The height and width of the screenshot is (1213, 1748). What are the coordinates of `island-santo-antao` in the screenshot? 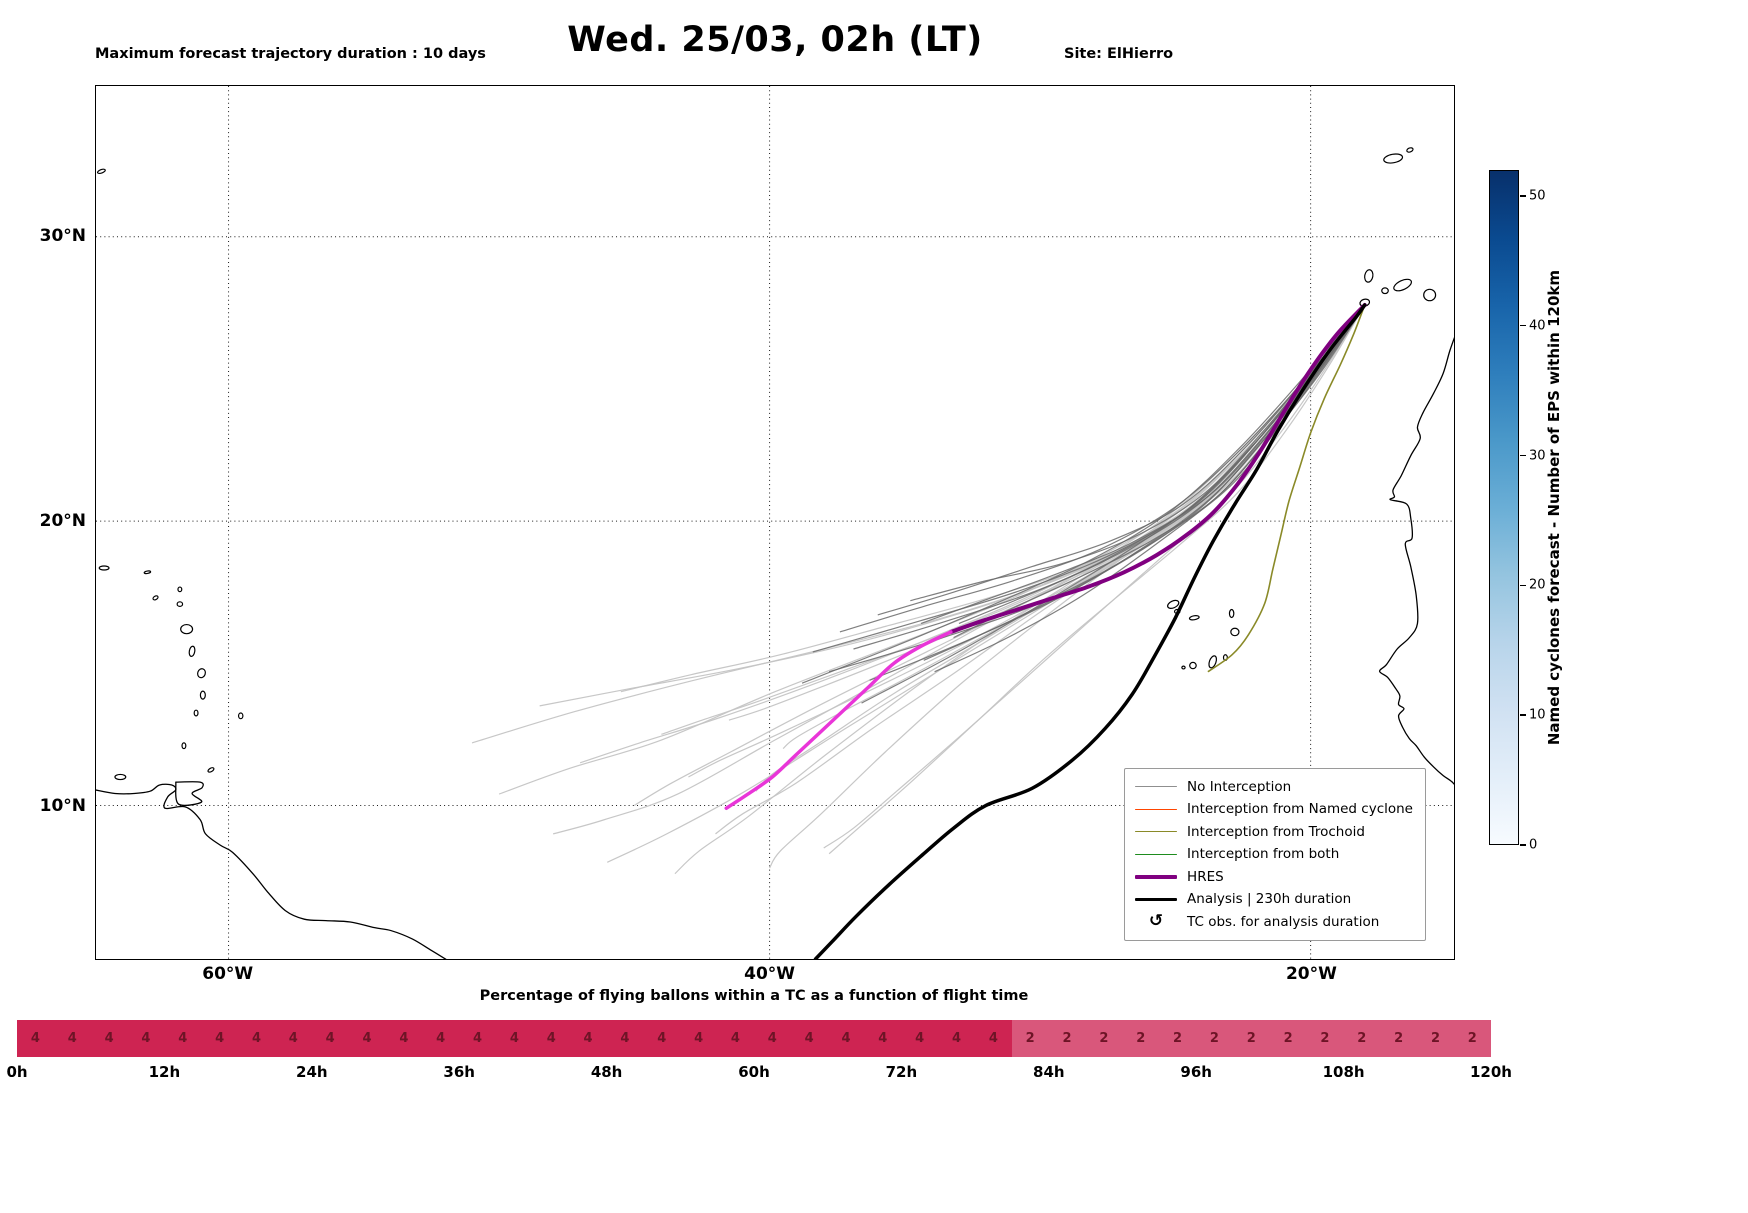 It's located at (1173, 604).